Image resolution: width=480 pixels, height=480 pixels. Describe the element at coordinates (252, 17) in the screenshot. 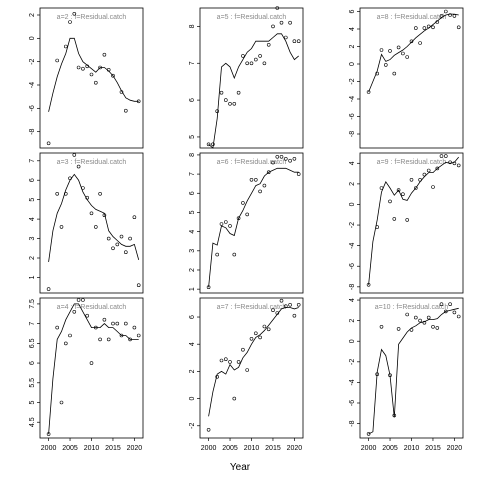

I see `panel-title: a=5 : f=Residual.catch` at that location.